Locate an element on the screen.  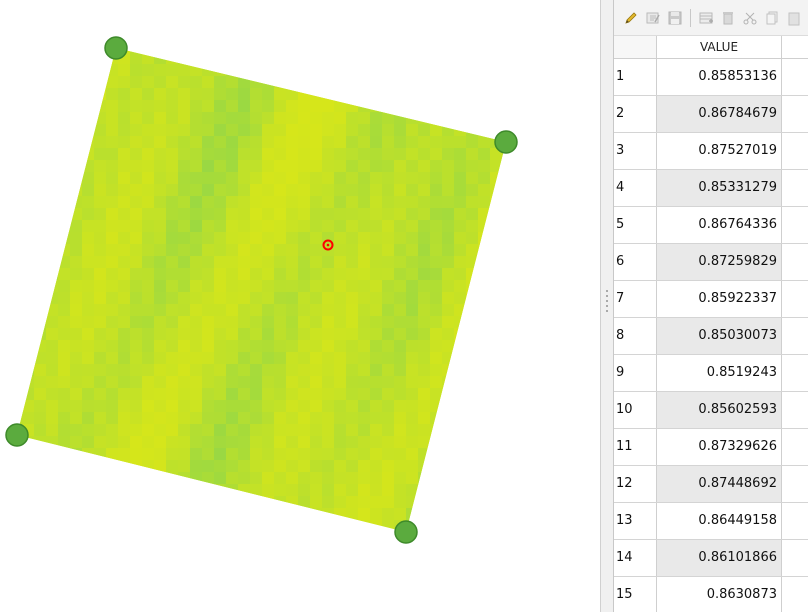
value-cell: 0.86764336 is located at coordinates (719, 225).